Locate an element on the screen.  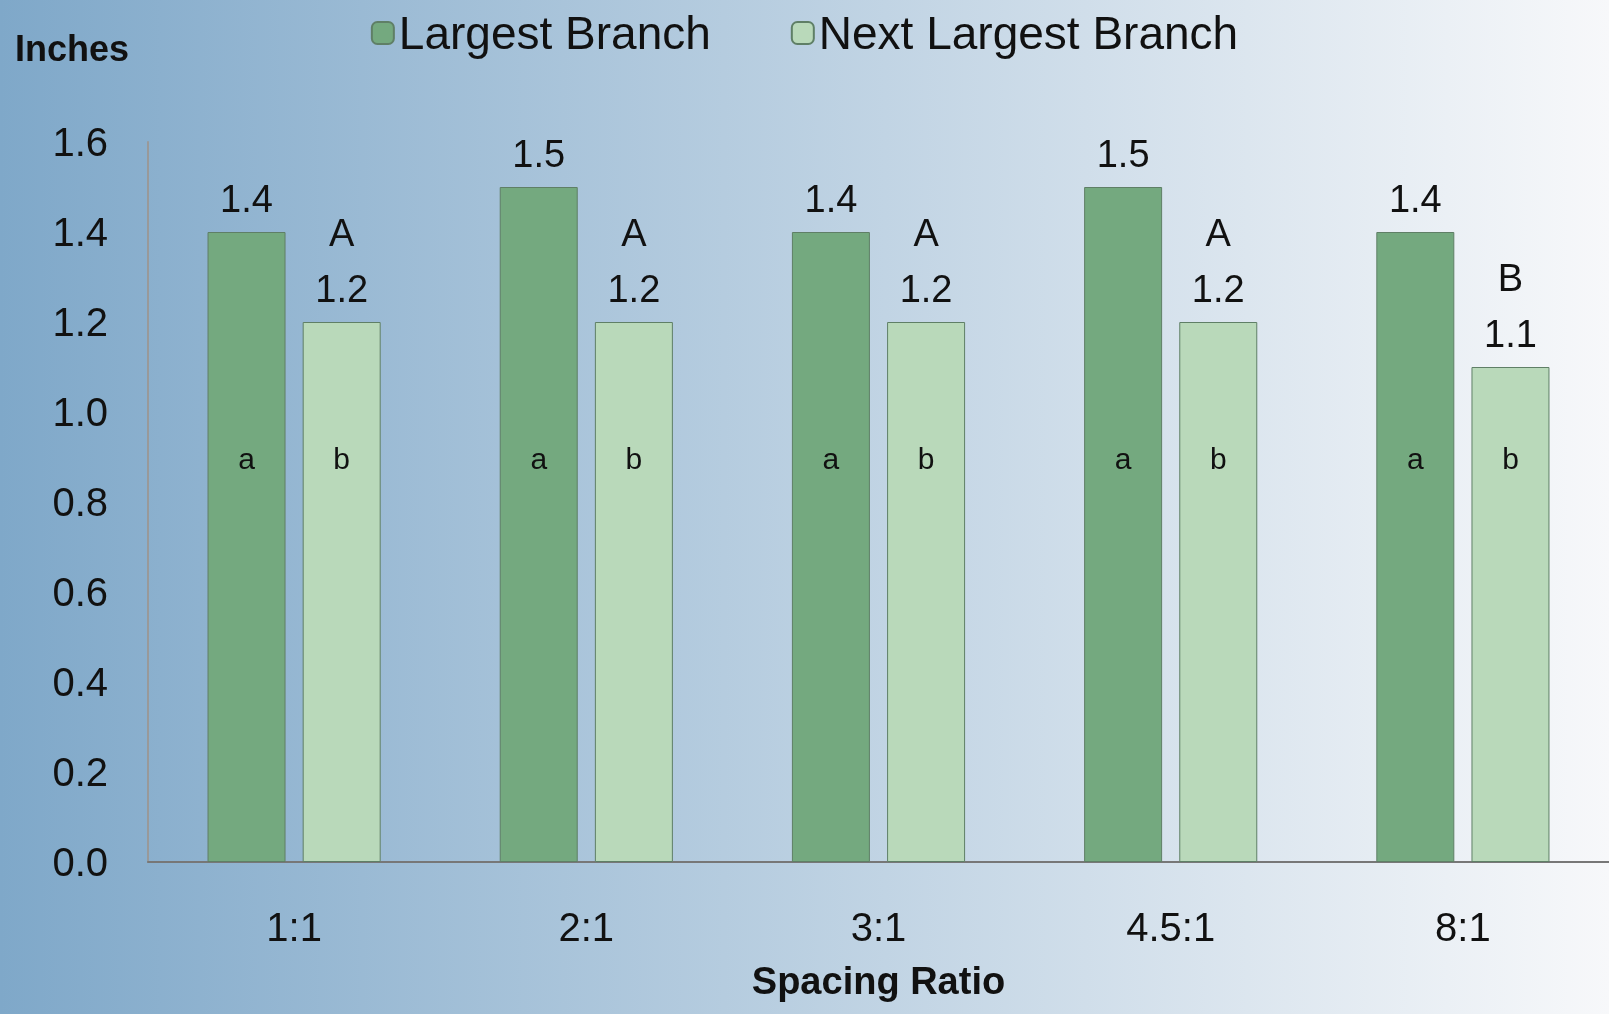
x-tick-label: 1:1 is located at coordinates (294, 927).